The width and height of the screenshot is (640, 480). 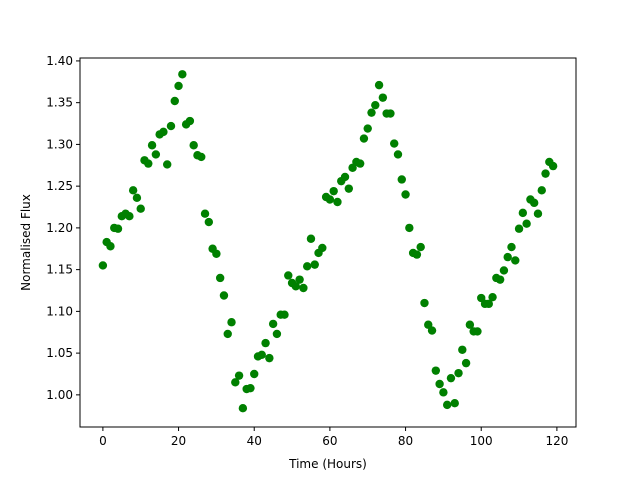 I want to click on y-tick-label: 1.25, so click(x=59, y=186).